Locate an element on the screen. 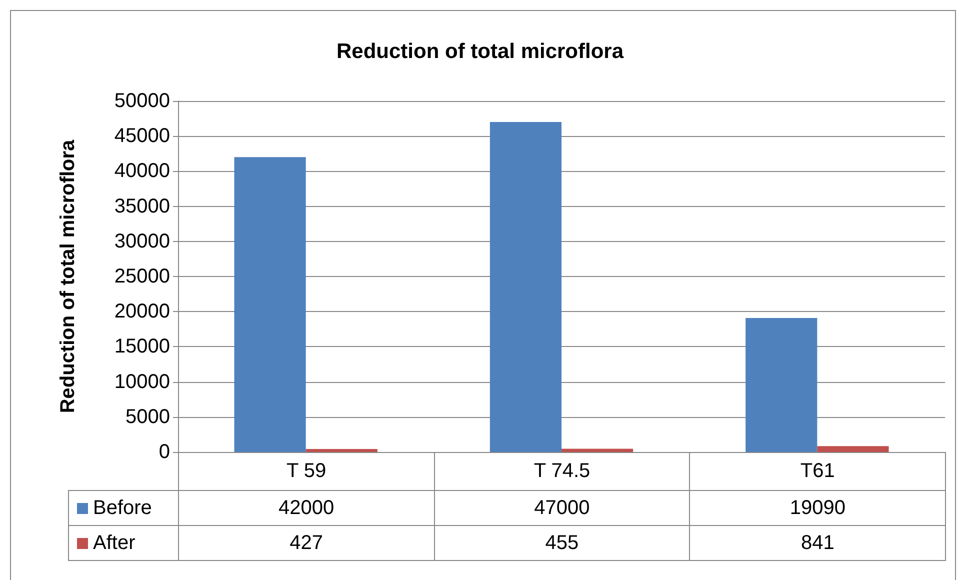 This screenshot has height=580, width=960. x-tick-label: T61 is located at coordinates (817, 471).